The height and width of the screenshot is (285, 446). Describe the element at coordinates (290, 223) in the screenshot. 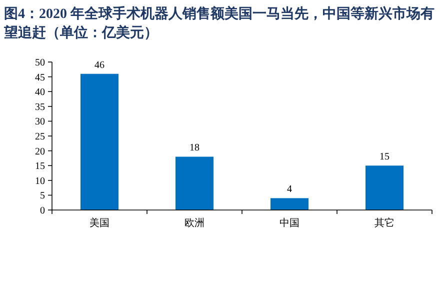

I see `x-tick-label: 中国` at that location.